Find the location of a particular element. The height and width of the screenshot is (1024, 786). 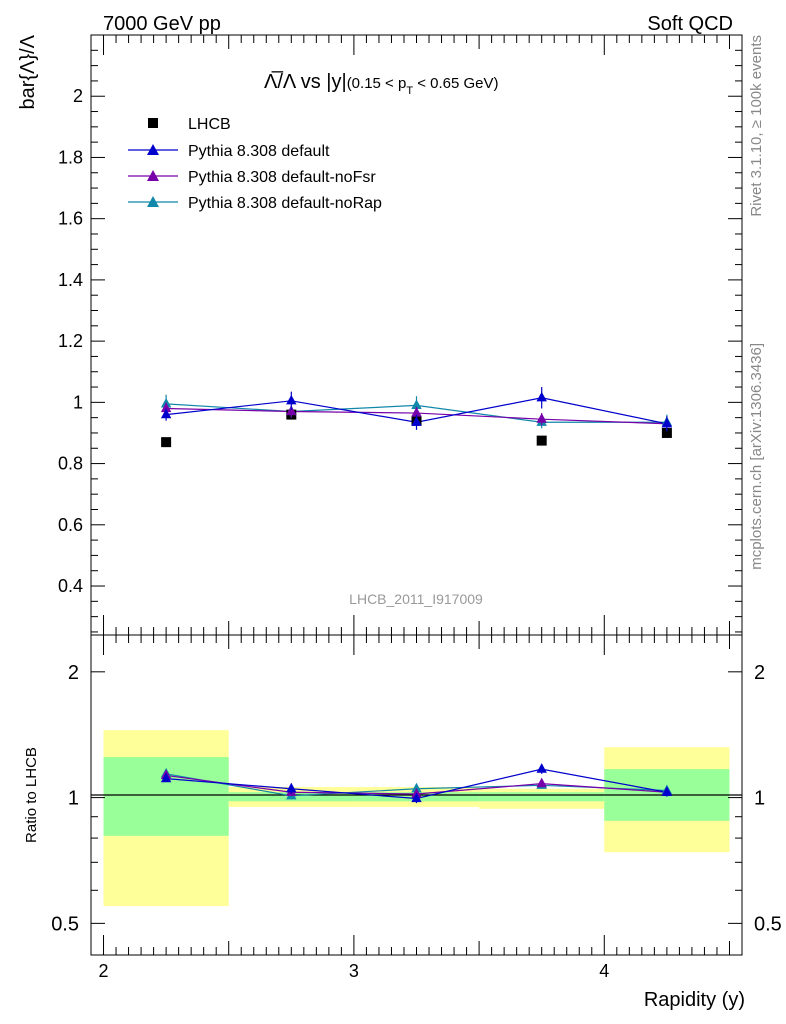

main-y-tick-label: 2 is located at coordinates (78, 96).